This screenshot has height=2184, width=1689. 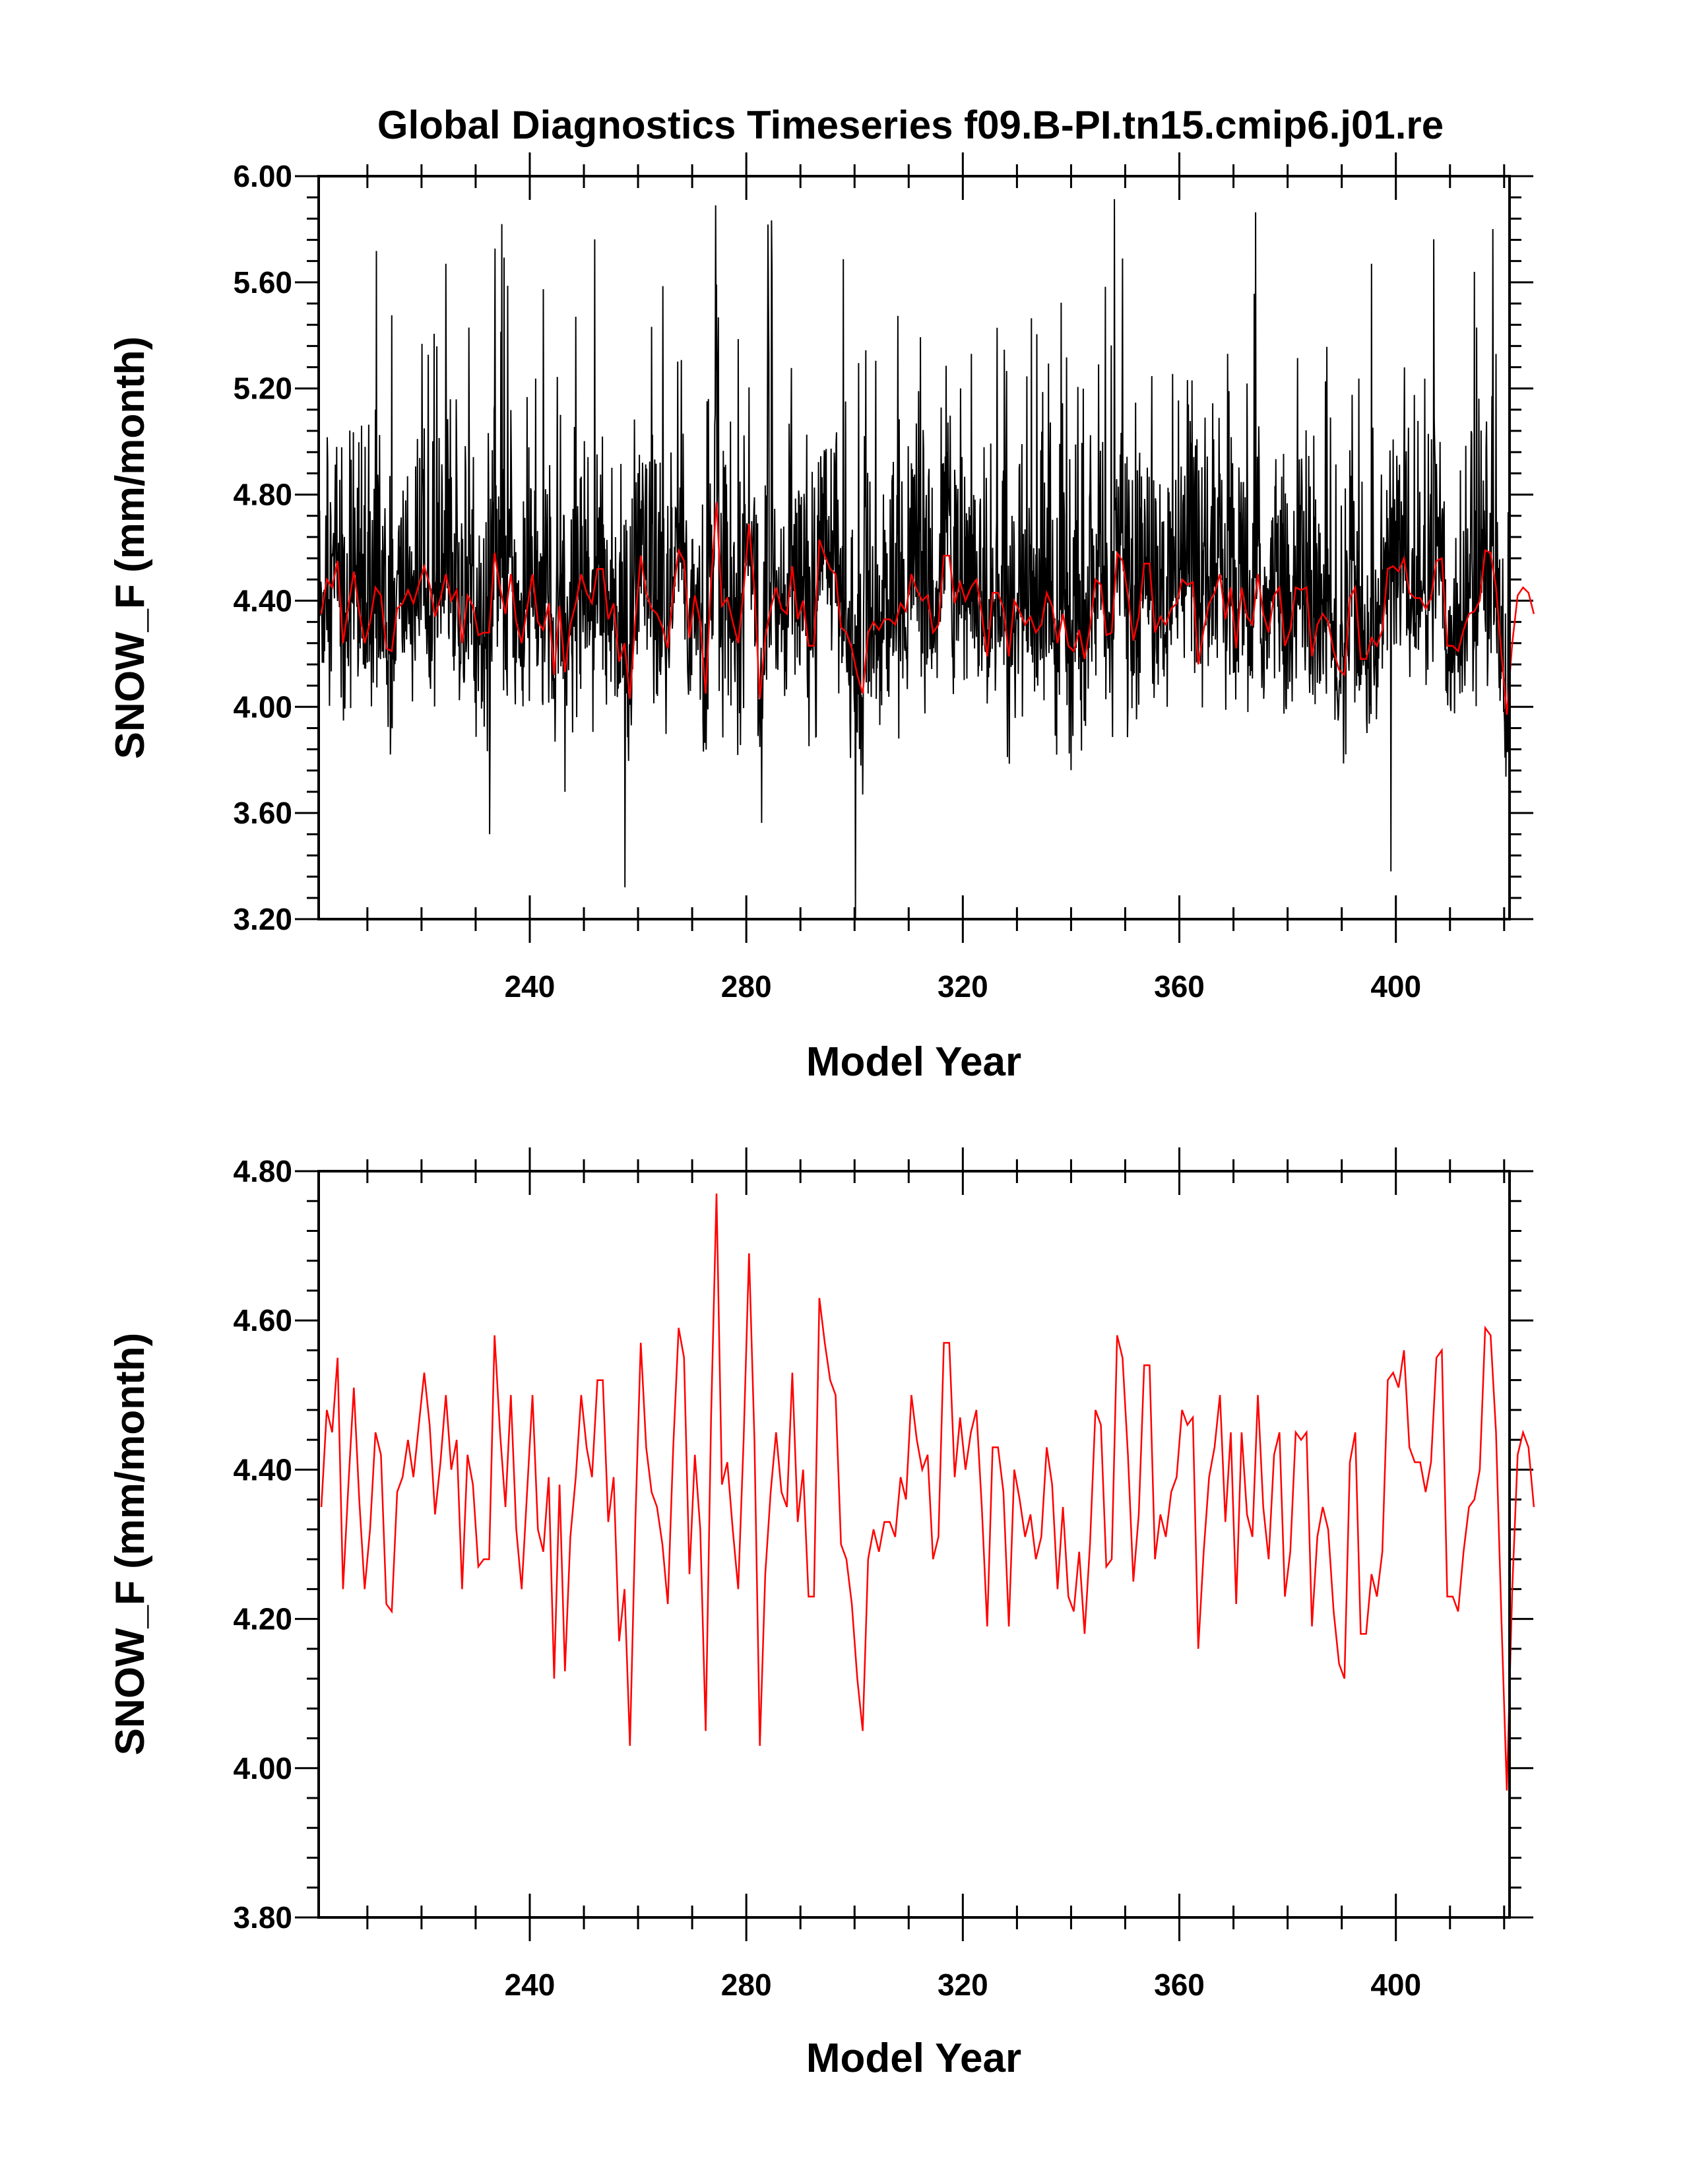 What do you see at coordinates (927, 608) in the screenshot?
I see `annual-series-line` at bounding box center [927, 608].